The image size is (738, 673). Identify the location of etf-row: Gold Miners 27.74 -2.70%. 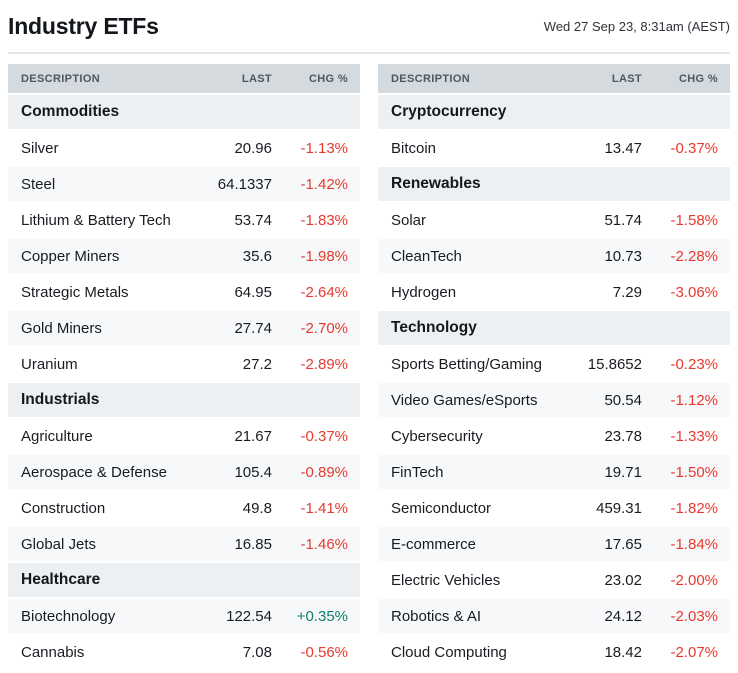
(184, 328).